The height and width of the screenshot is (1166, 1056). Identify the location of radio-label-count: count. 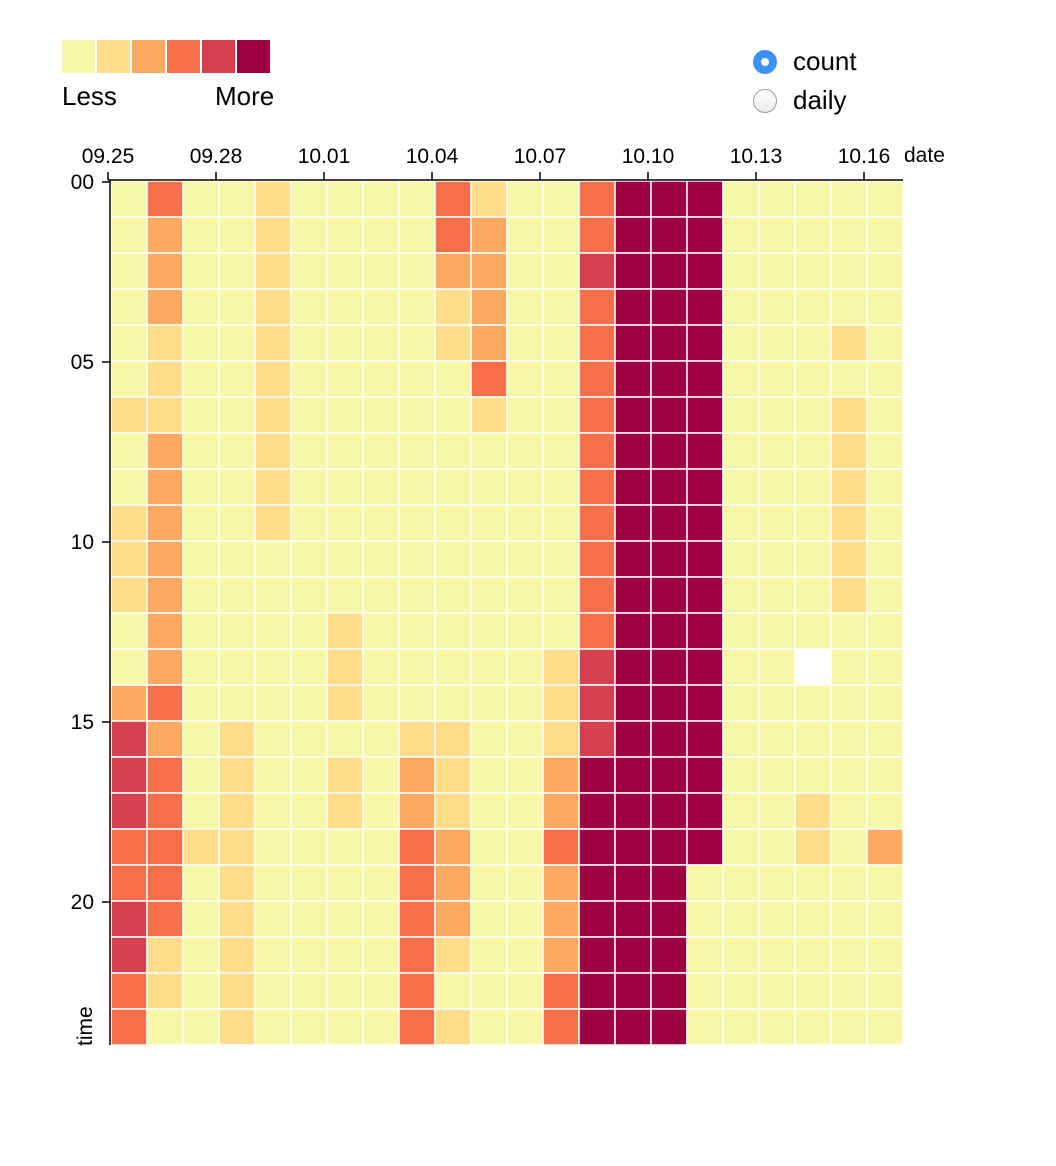
(825, 61).